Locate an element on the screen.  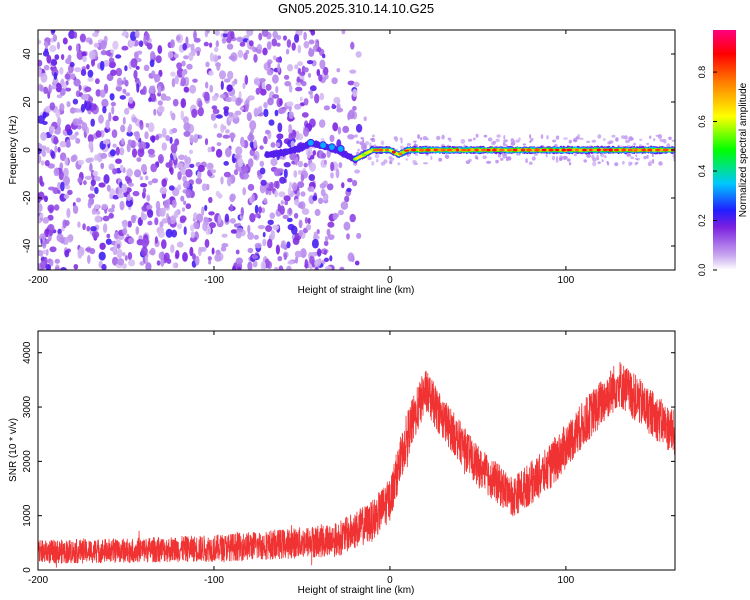
colorbar-tick-label: 0.6 is located at coordinates (702, 121).